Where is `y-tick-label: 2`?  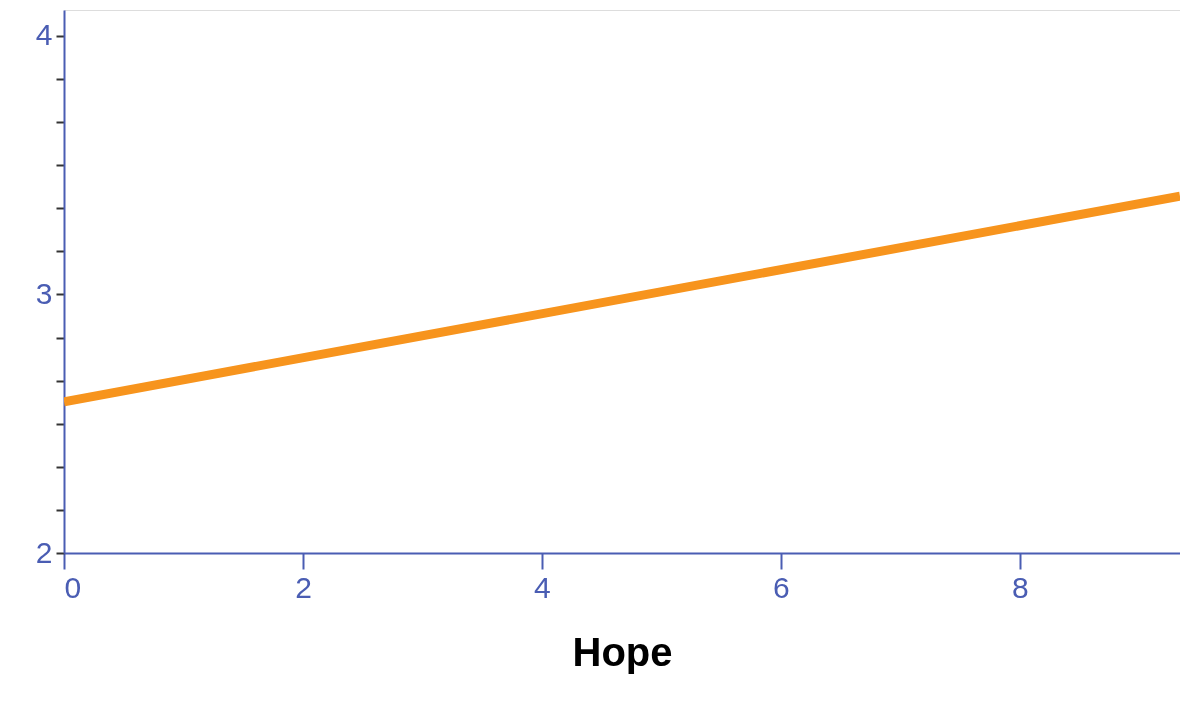
y-tick-label: 2 is located at coordinates (44, 552).